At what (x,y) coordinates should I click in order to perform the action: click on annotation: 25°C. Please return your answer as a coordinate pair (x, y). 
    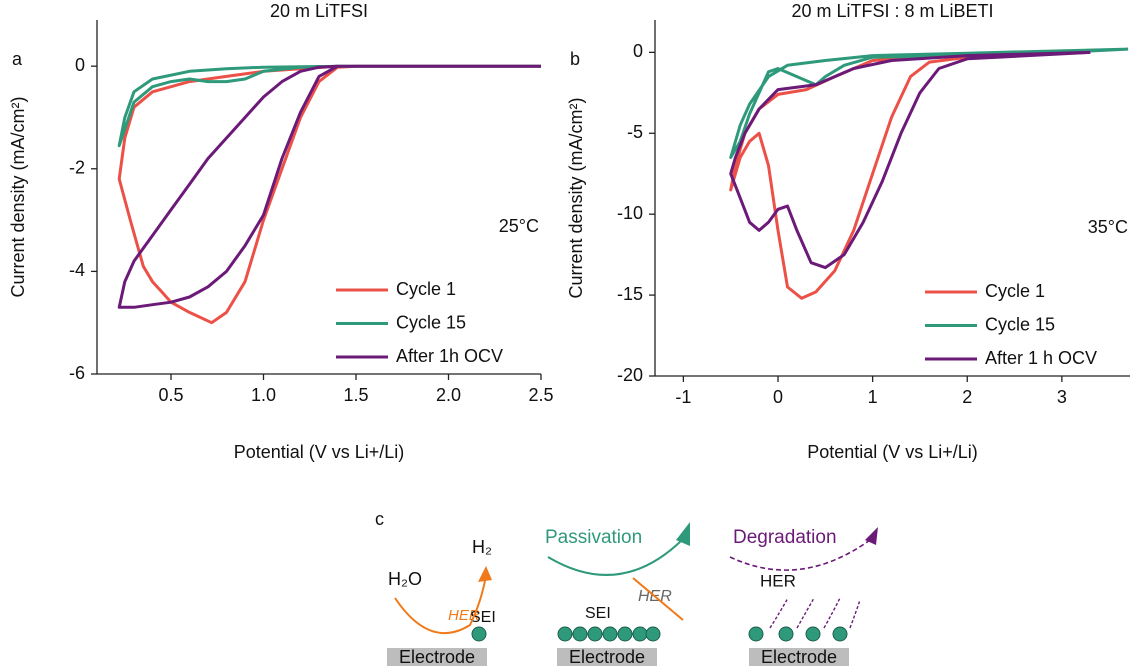
    Looking at the image, I should click on (519, 226).